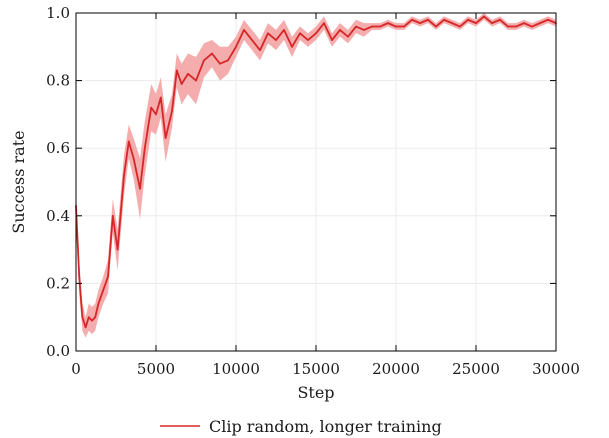  I want to click on x-axis-label: Step, so click(315, 392).